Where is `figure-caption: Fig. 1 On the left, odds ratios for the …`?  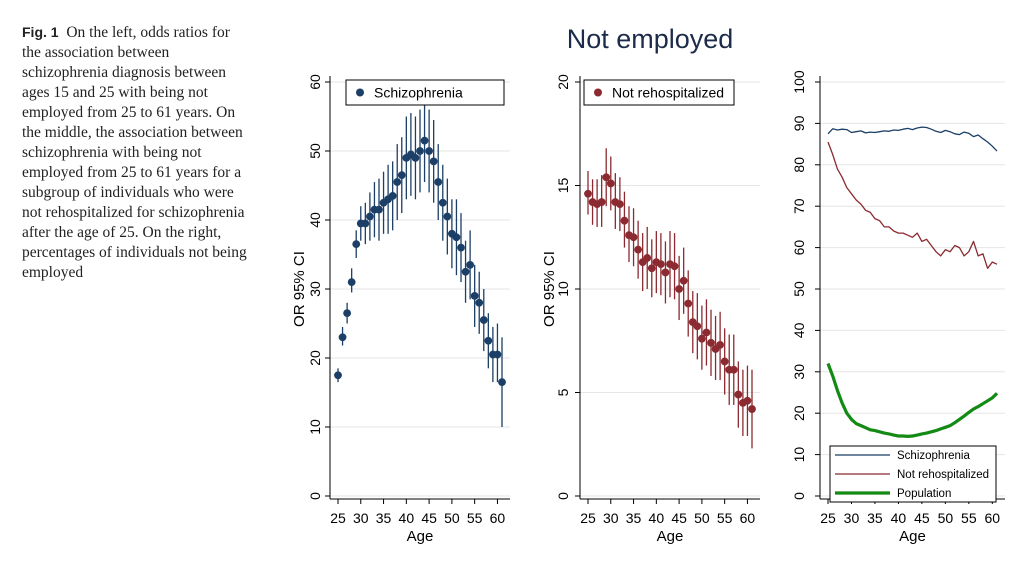 figure-caption: Fig. 1 On the left, odds ratios for the … is located at coordinates (134, 152).